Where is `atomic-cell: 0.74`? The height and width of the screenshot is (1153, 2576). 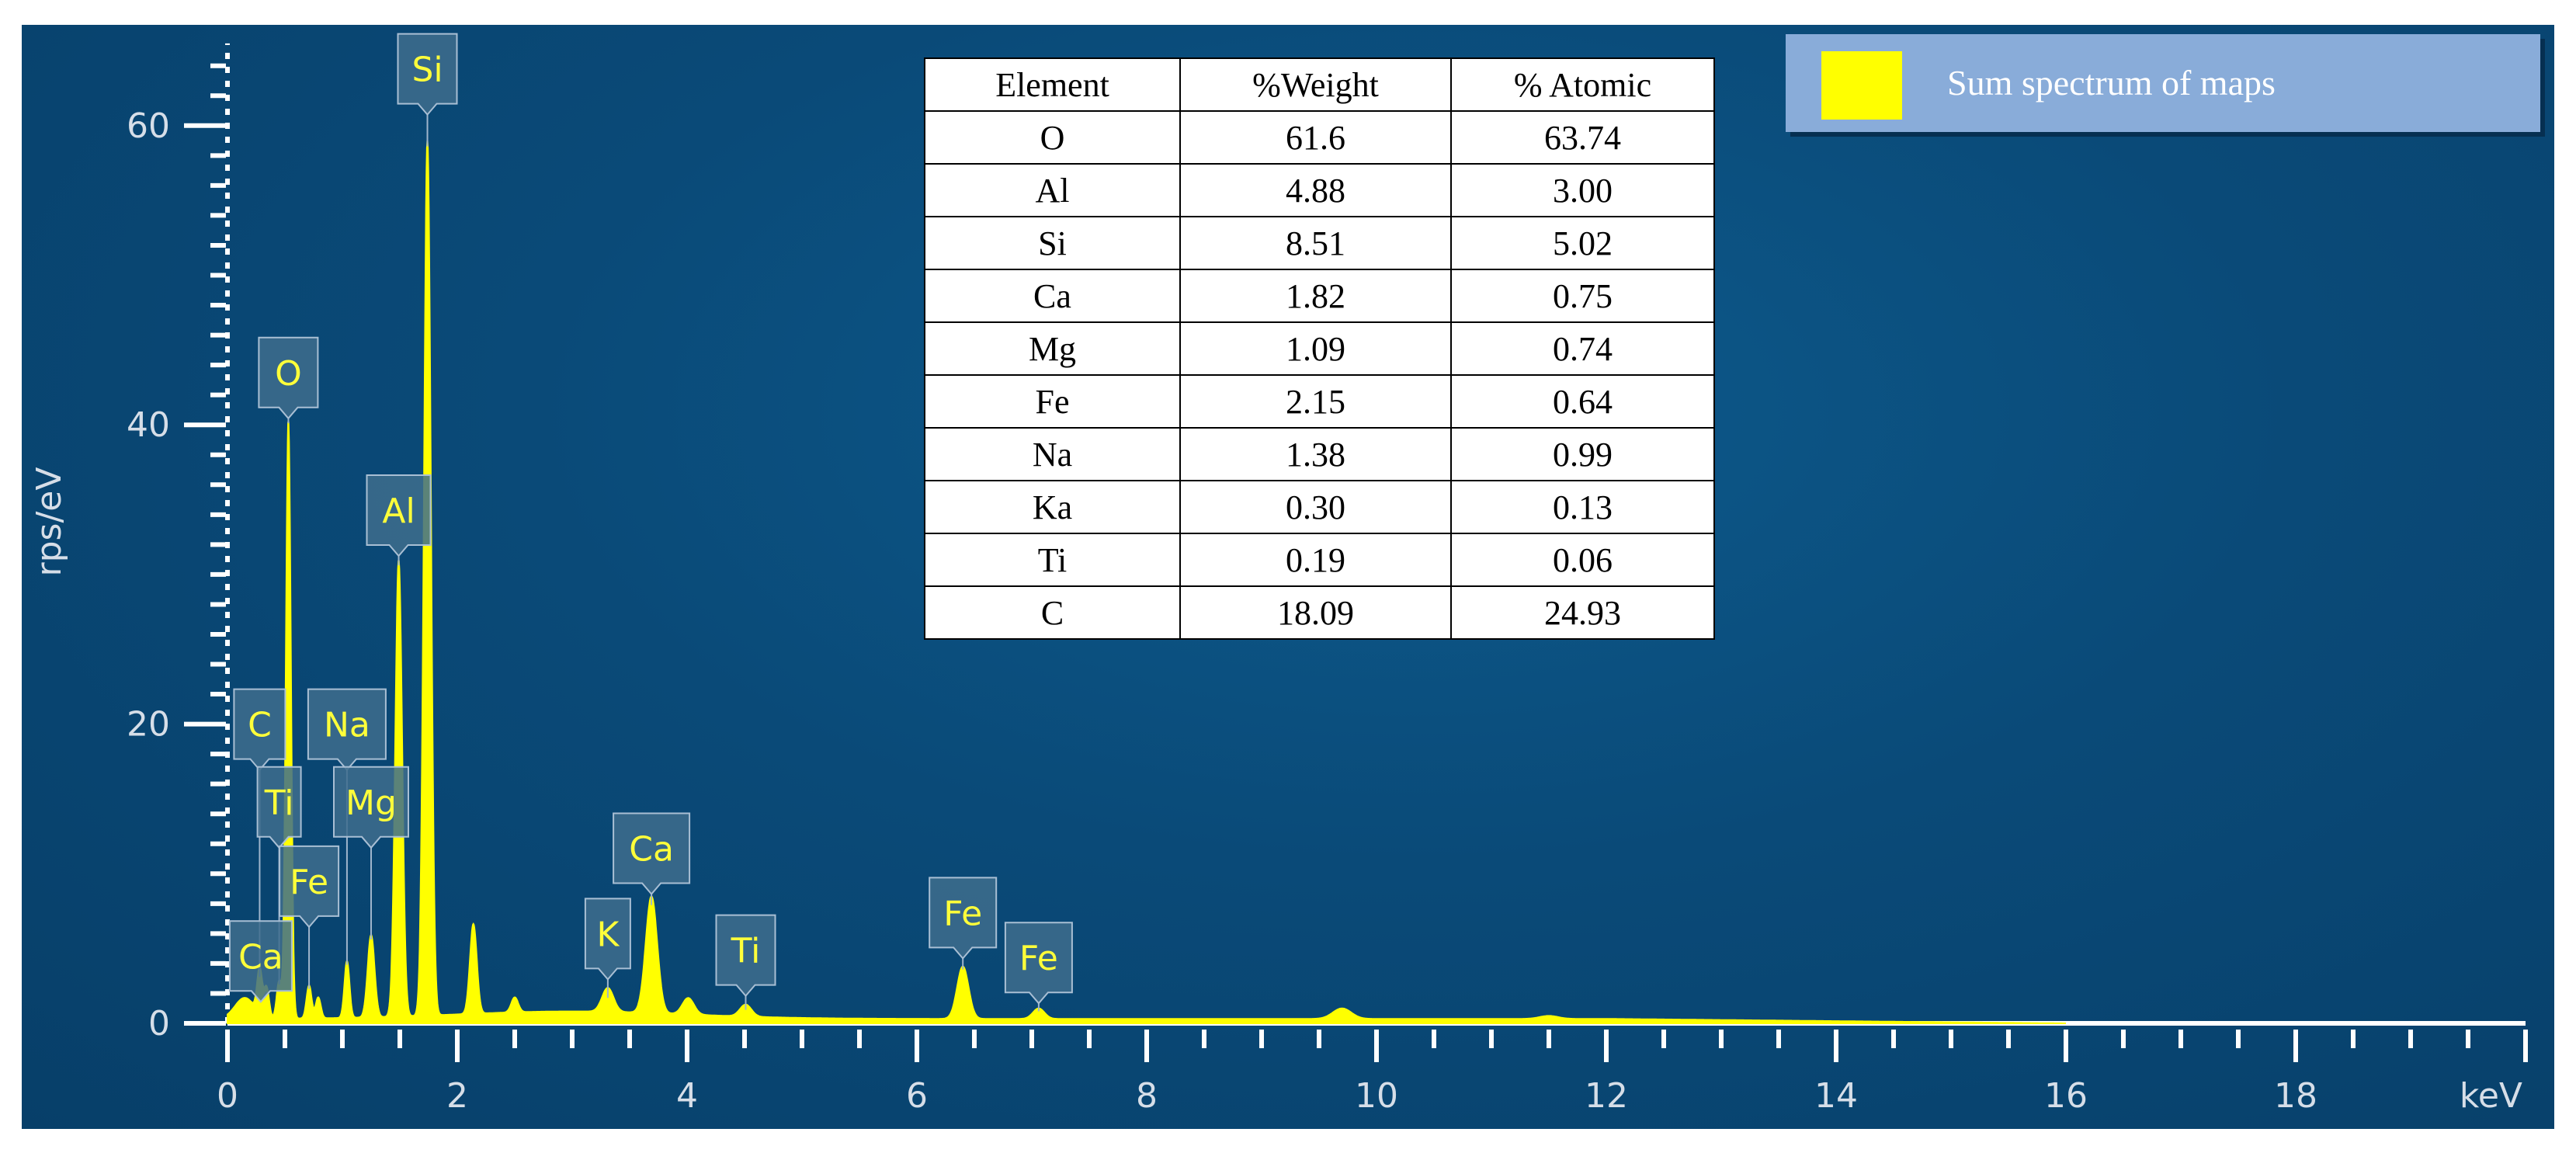 atomic-cell: 0.74 is located at coordinates (1582, 348).